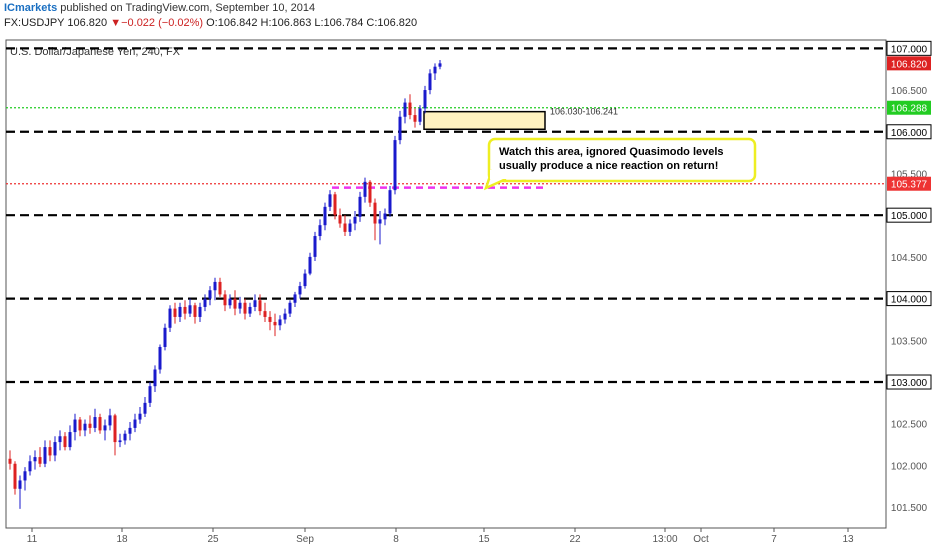 Image resolution: width=932 pixels, height=550 pixels. Describe the element at coordinates (909, 109) in the screenshot. I see `level-badge-text: 106.288` at that location.